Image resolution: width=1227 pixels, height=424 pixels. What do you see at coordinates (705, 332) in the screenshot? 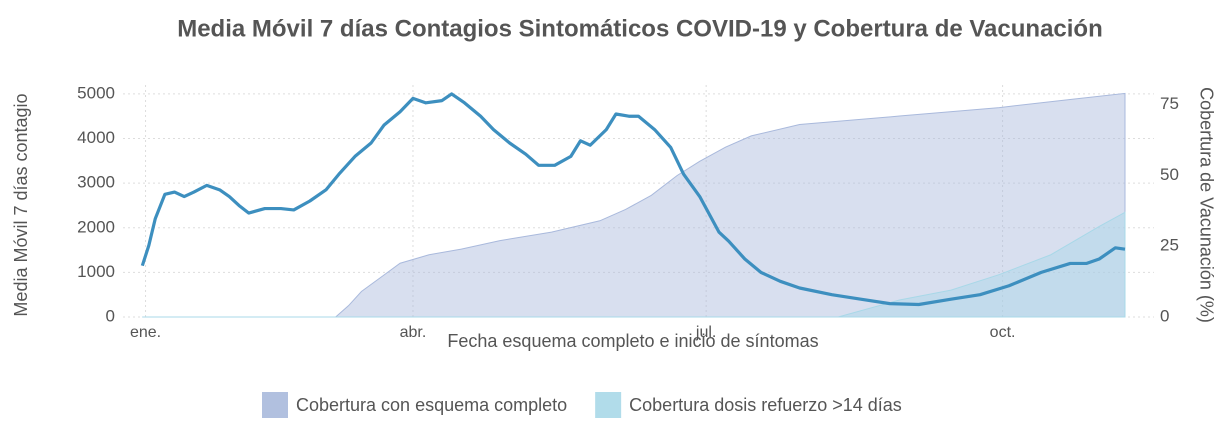
I see `x-tick-label: jul.` at bounding box center [705, 332].